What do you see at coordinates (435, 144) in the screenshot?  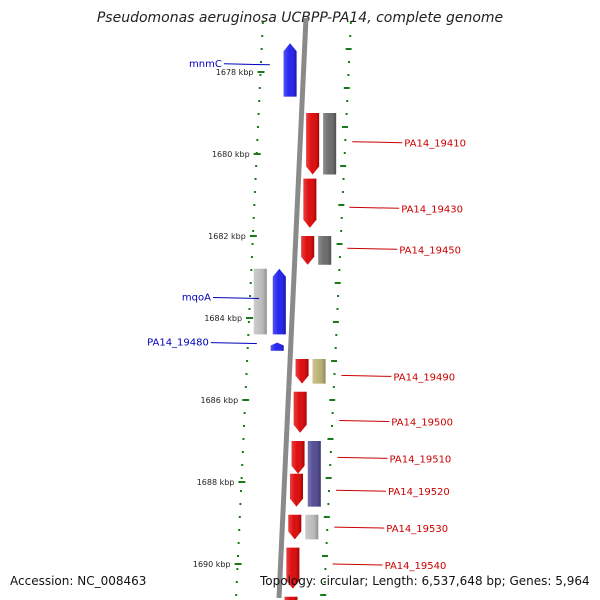 I see `gene-label-forward: PA14_19410` at bounding box center [435, 144].